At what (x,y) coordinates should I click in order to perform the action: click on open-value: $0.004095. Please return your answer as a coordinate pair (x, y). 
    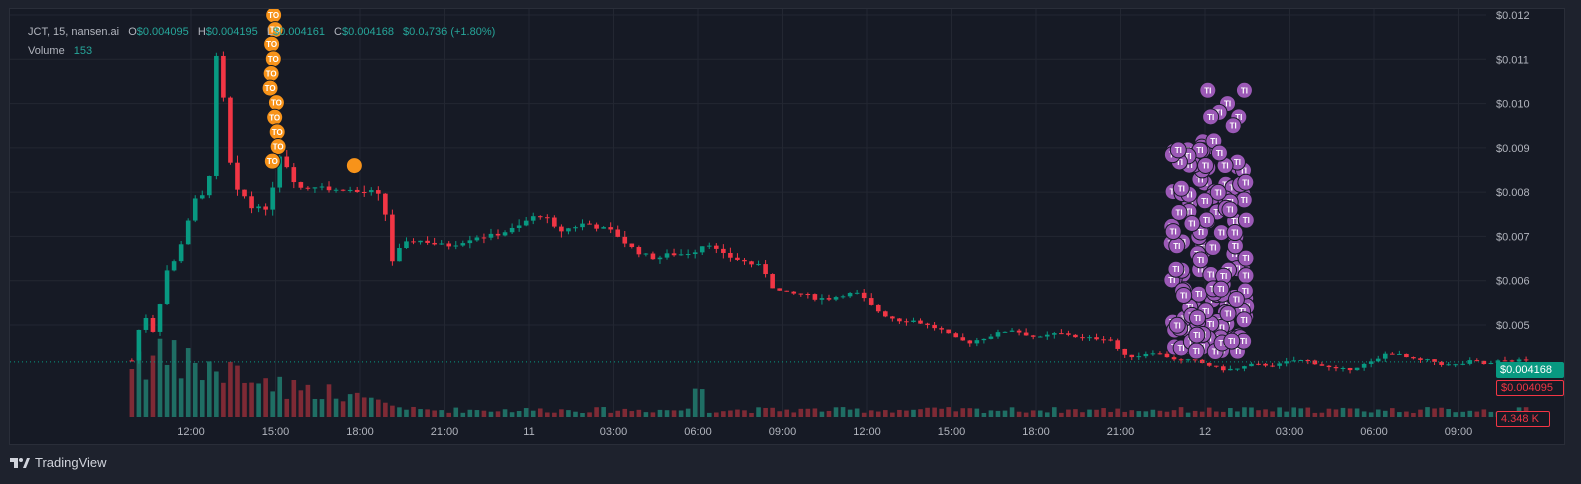
    Looking at the image, I should click on (162, 32).